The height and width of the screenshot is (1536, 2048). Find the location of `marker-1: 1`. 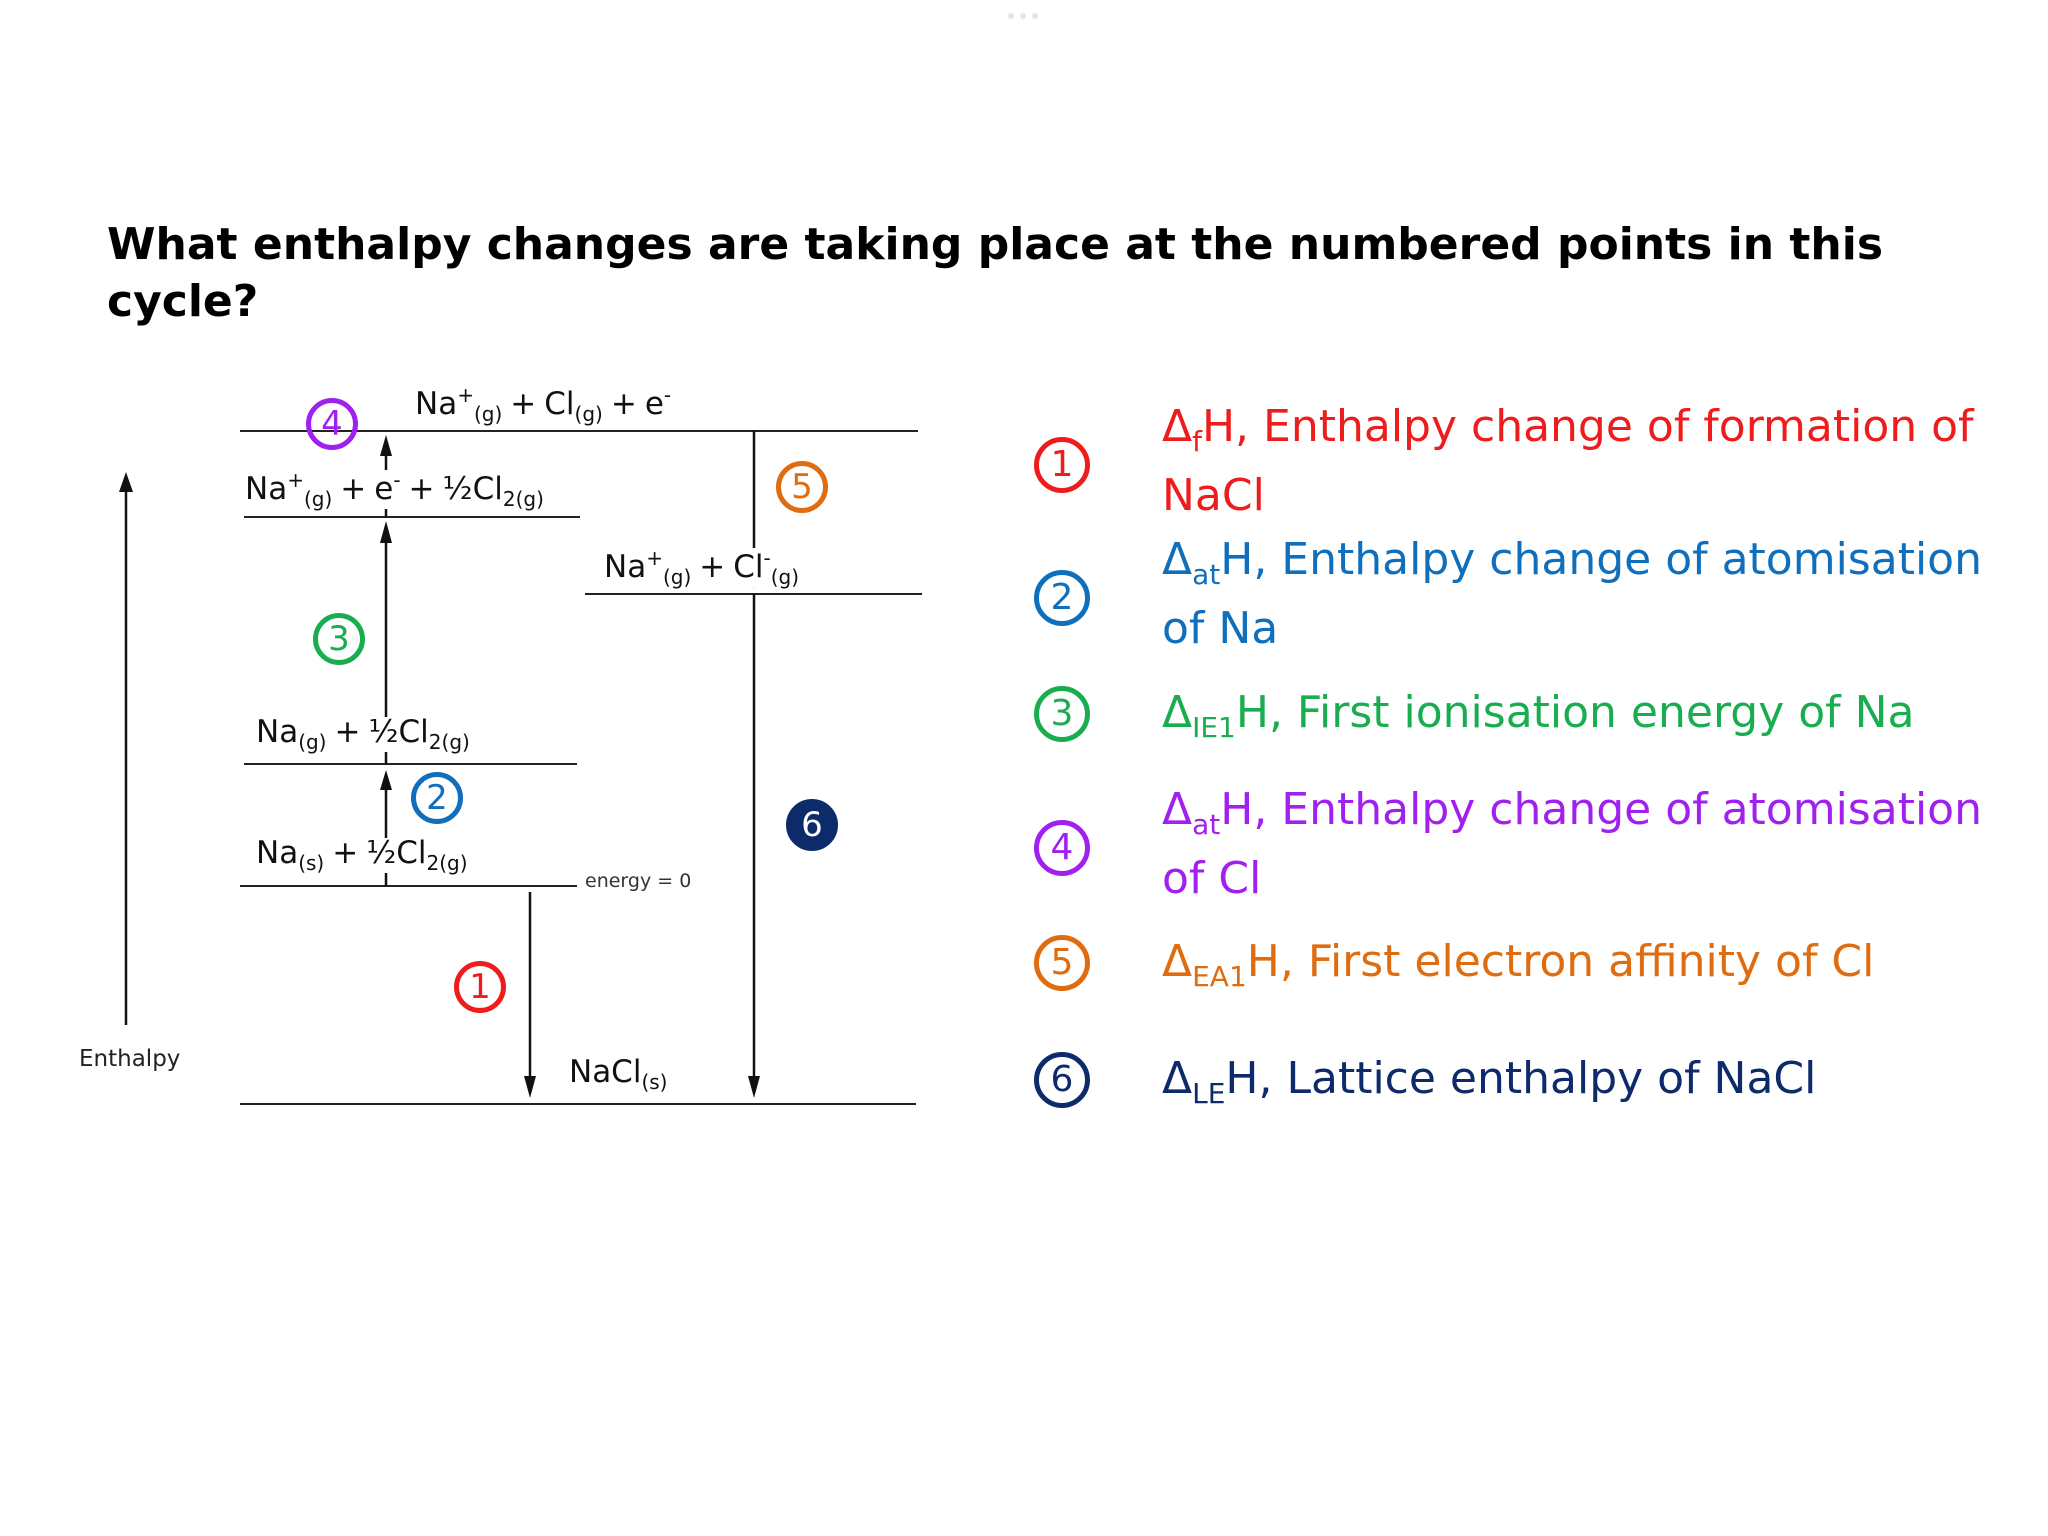

marker-1: 1 is located at coordinates (480, 987).